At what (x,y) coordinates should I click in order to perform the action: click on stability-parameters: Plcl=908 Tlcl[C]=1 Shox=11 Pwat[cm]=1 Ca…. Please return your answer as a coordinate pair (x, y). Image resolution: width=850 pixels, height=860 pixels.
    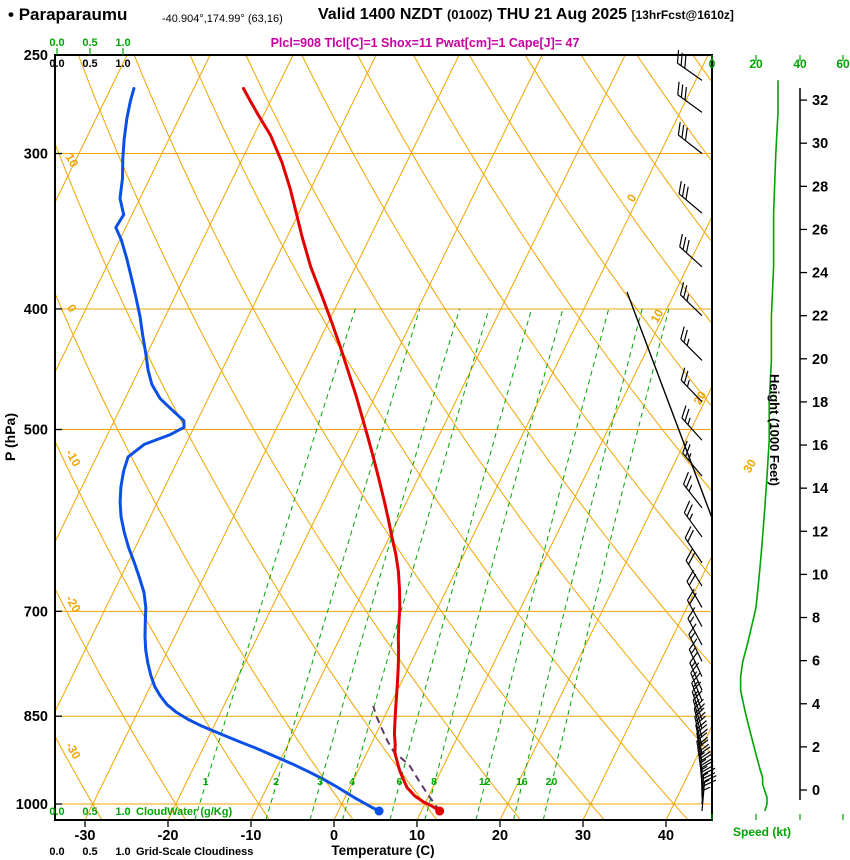
    Looking at the image, I should click on (425, 43).